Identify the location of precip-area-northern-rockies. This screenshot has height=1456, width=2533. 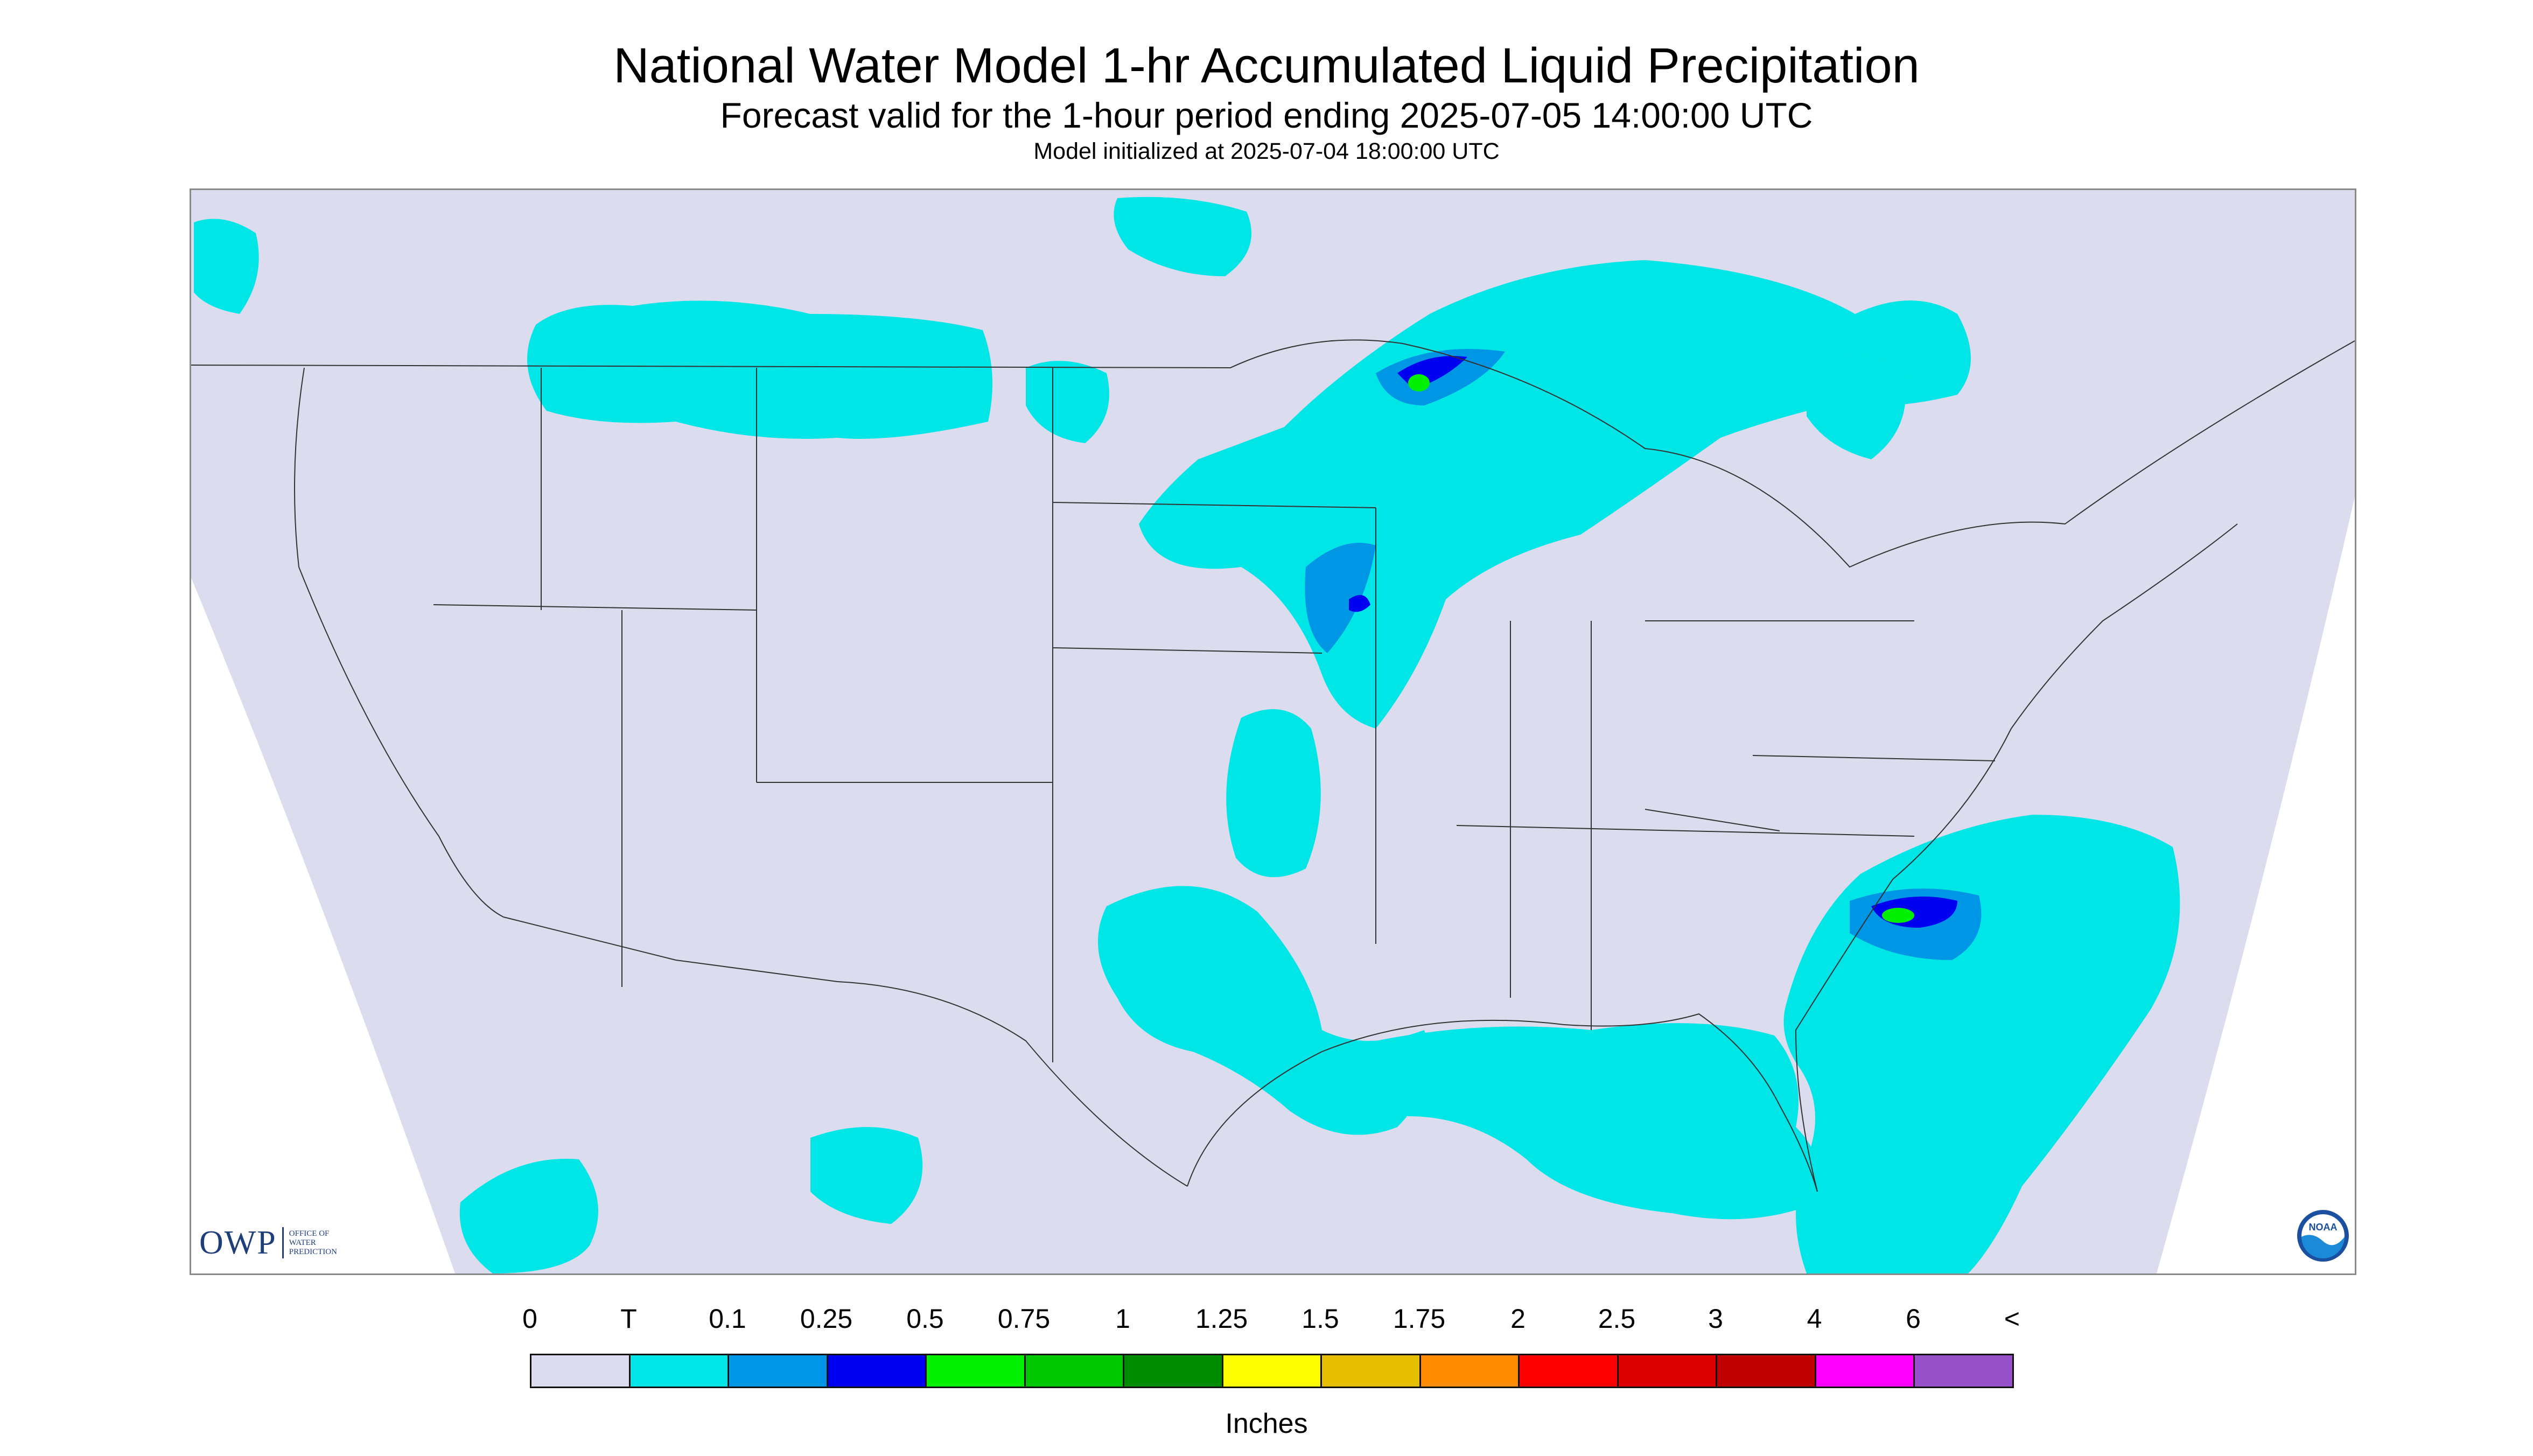
(760, 369).